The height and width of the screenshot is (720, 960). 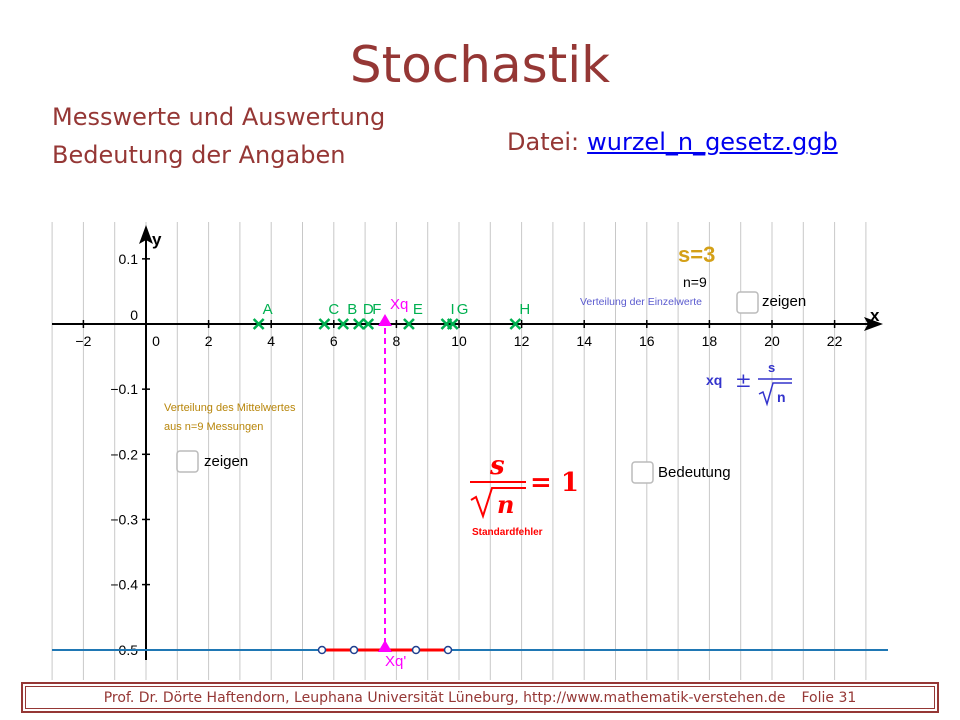 What do you see at coordinates (187, 461) in the screenshot?
I see `checkbox-mittelwert` at bounding box center [187, 461].